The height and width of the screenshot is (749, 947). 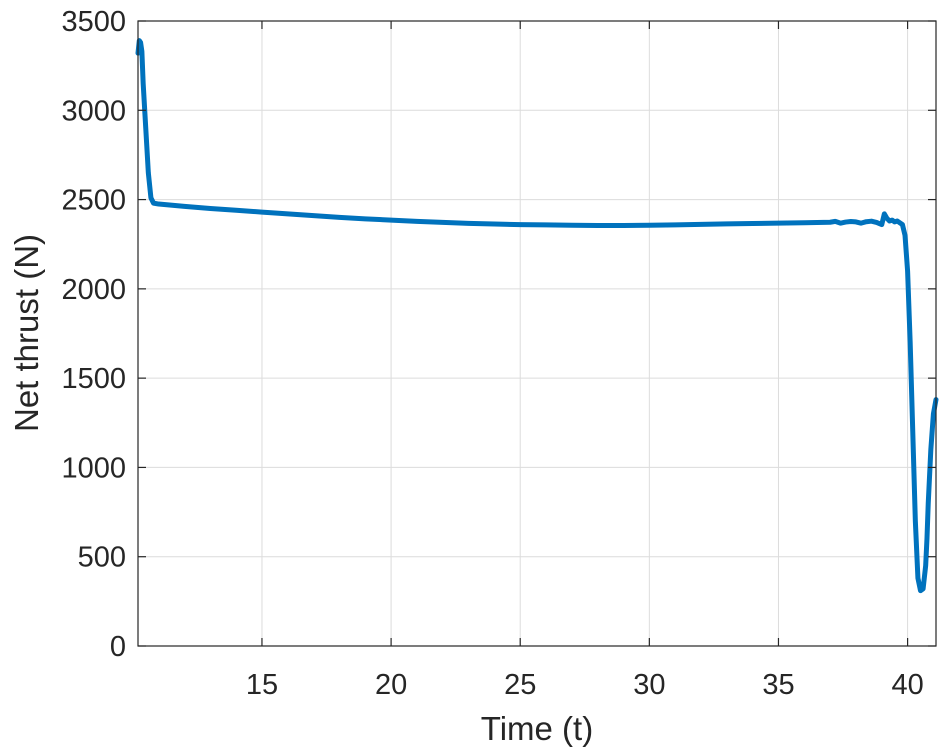 What do you see at coordinates (93, 468) in the screenshot?
I see `y-tick-label: 1000` at bounding box center [93, 468].